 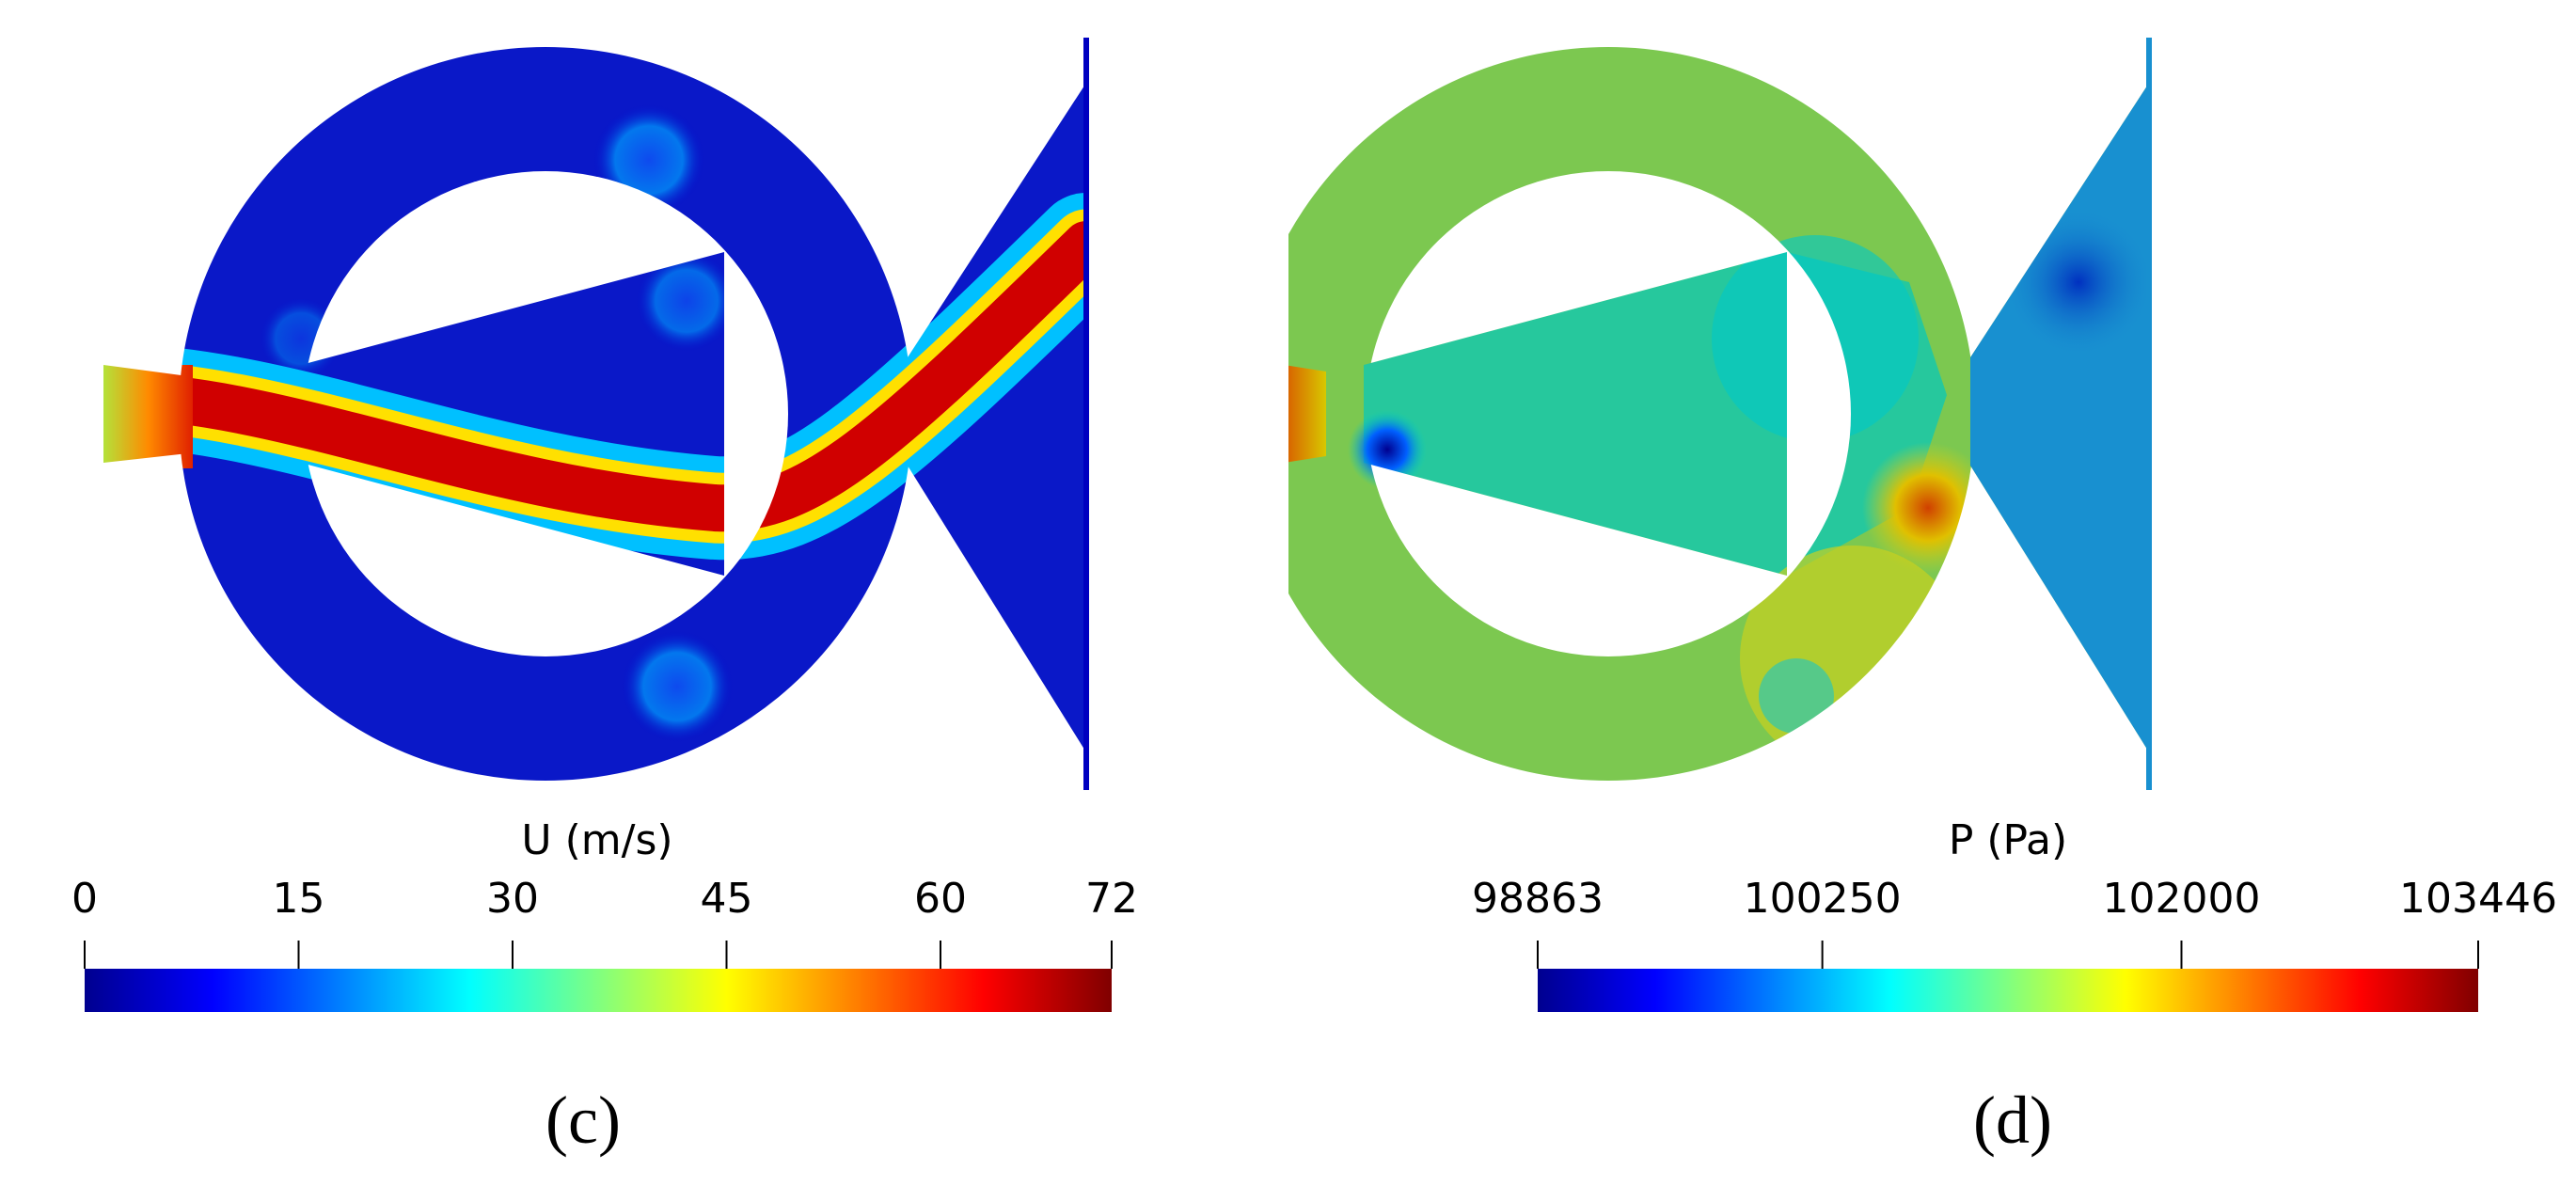 What do you see at coordinates (597, 840) in the screenshot?
I see `colorbar-title-velocity: U (m/s)` at bounding box center [597, 840].